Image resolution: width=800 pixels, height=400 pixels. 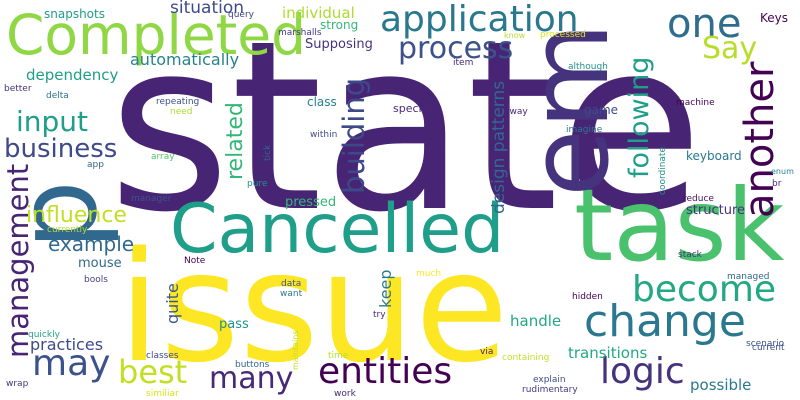 What do you see at coordinates (100, 263) in the screenshot?
I see `word-mouse: mouse` at bounding box center [100, 263].